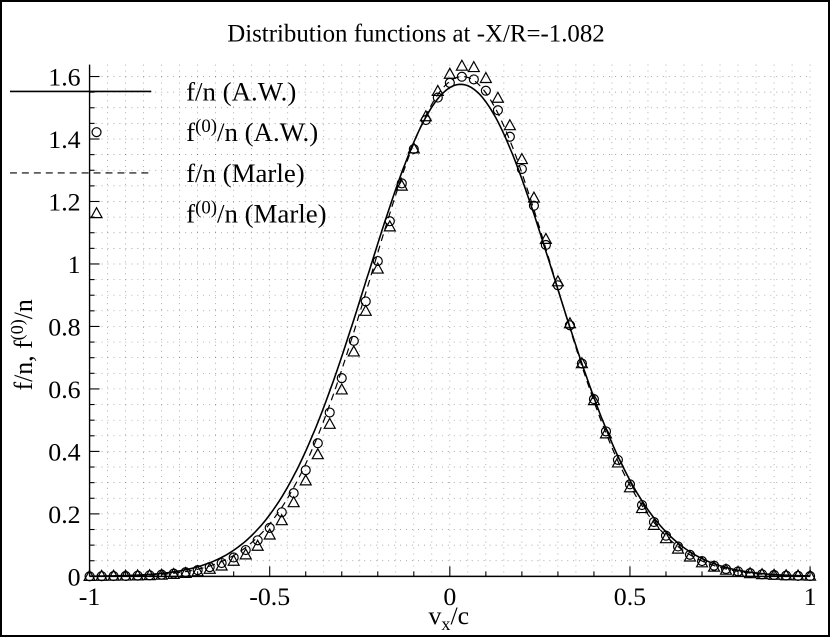 The width and height of the screenshot is (830, 637). Describe the element at coordinates (64, 389) in the screenshot. I see `y-tick-label: 0.6` at that location.